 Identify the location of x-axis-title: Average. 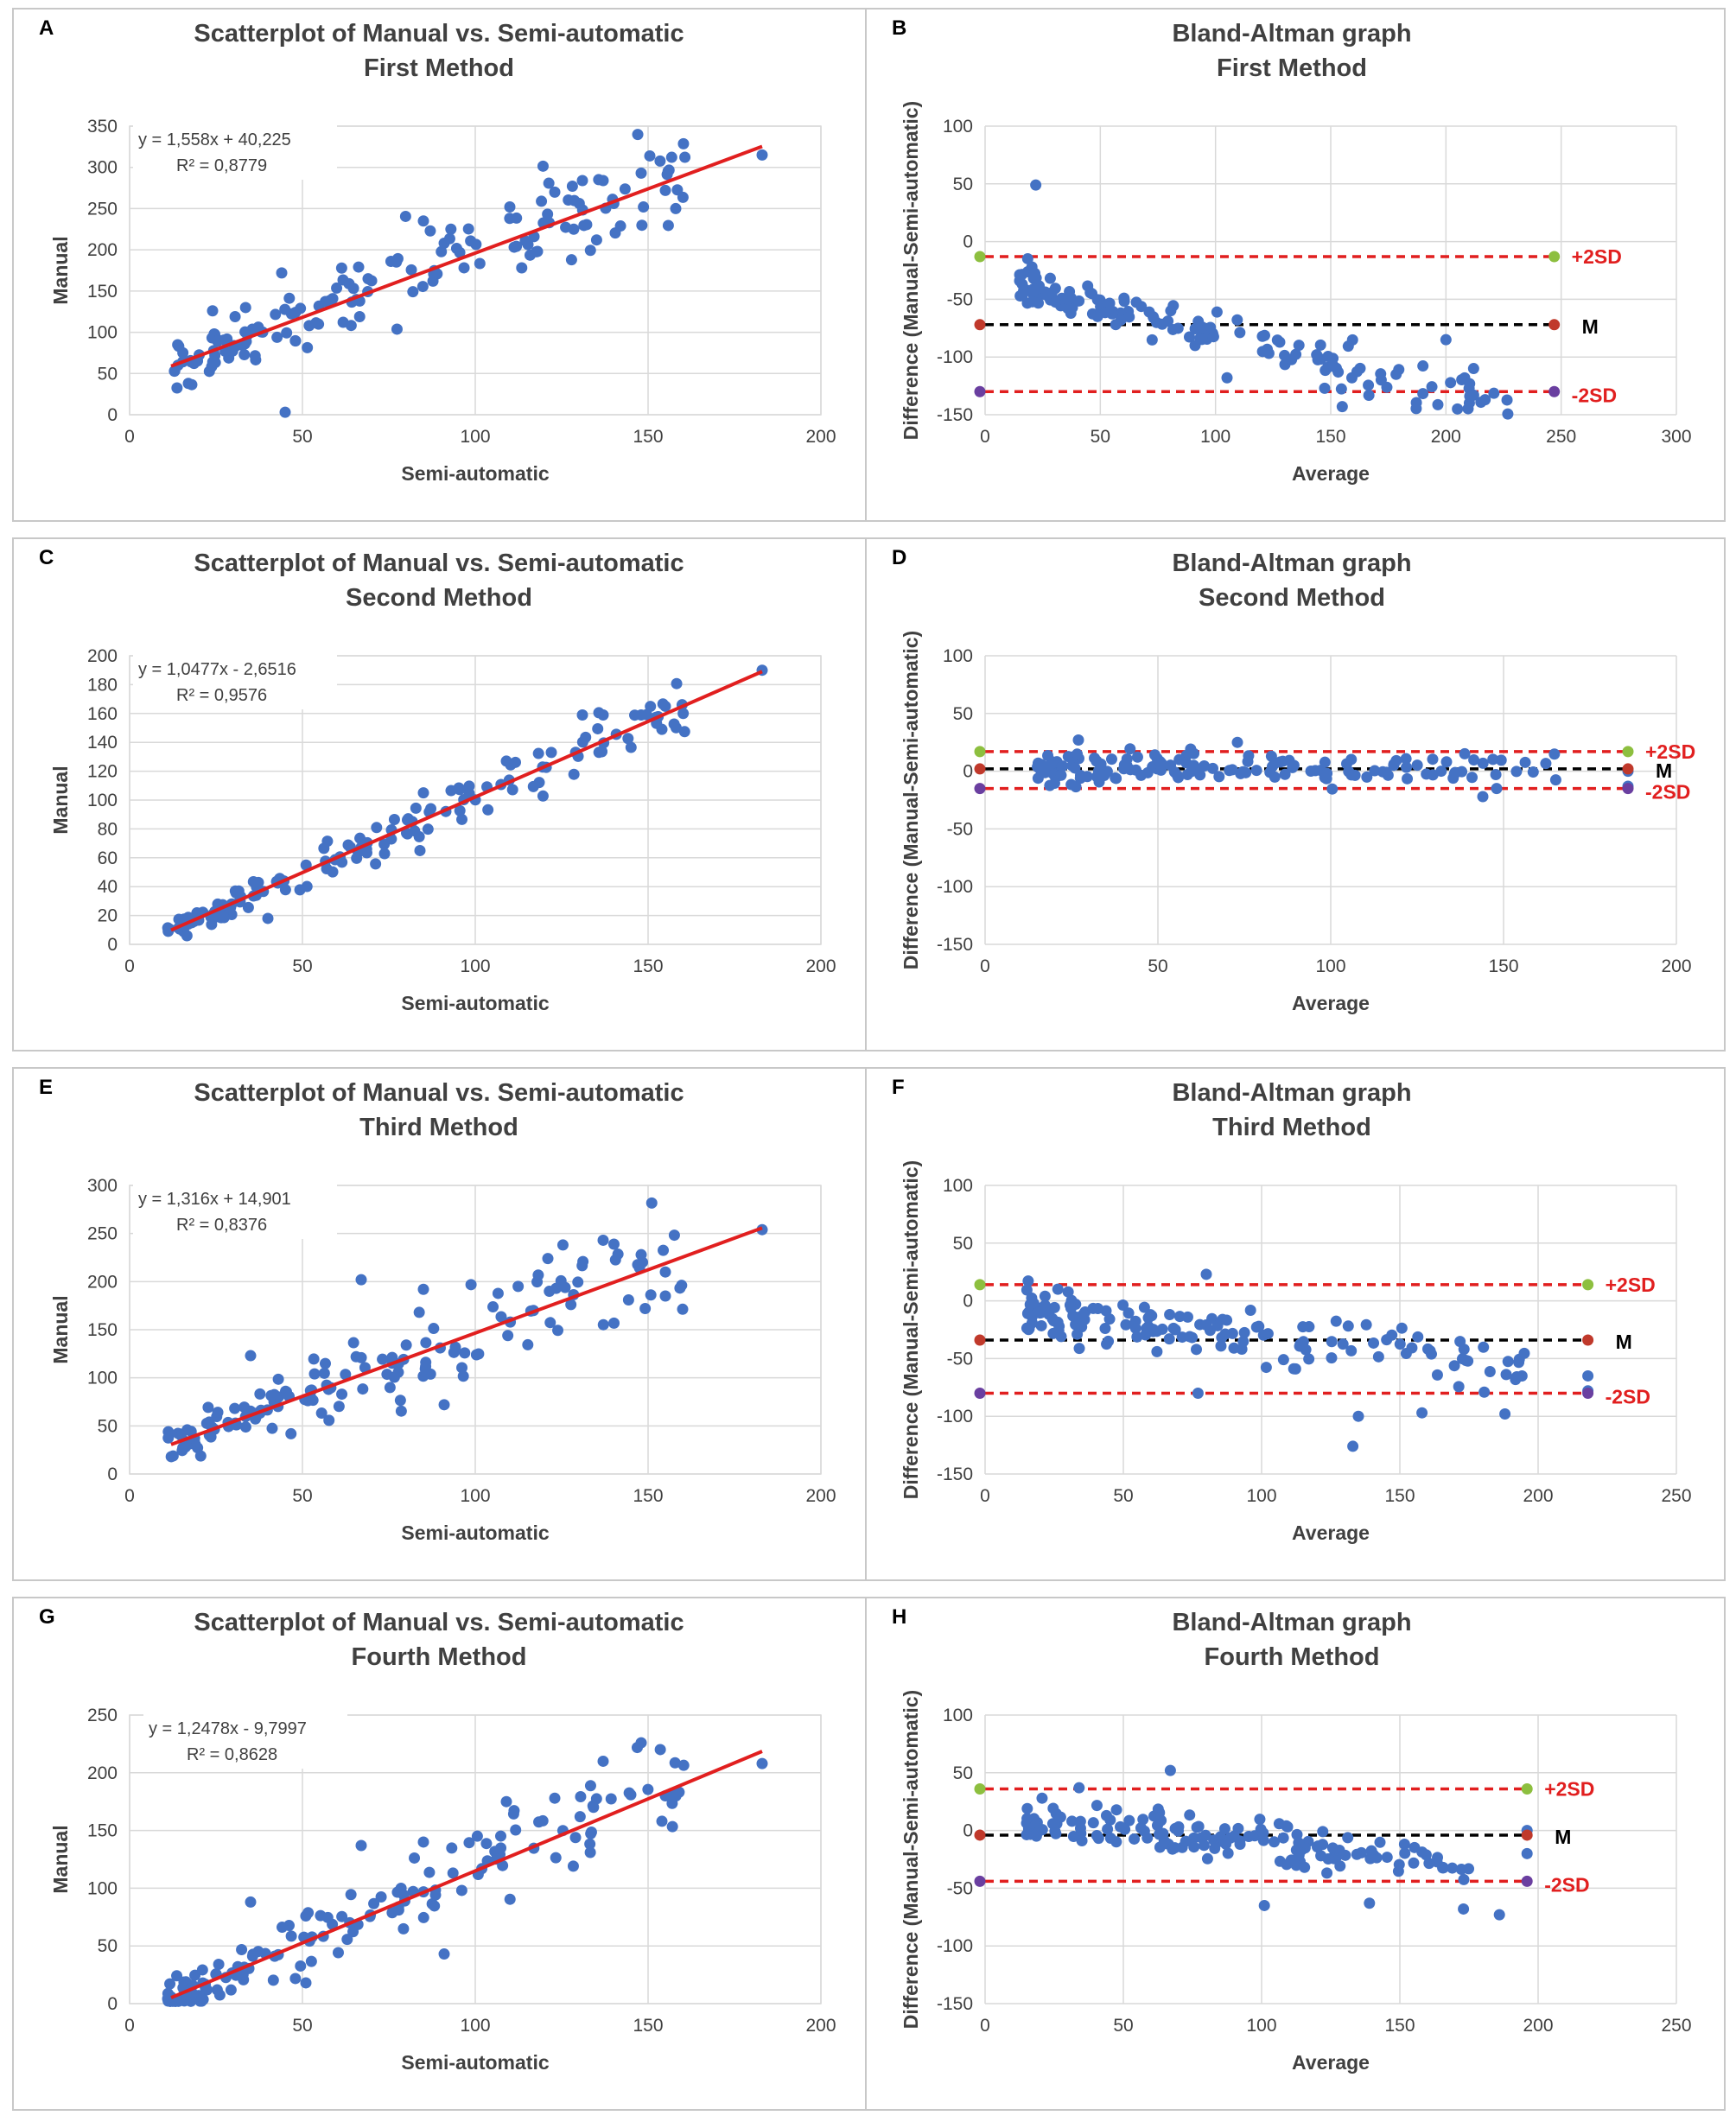
(1331, 1533).